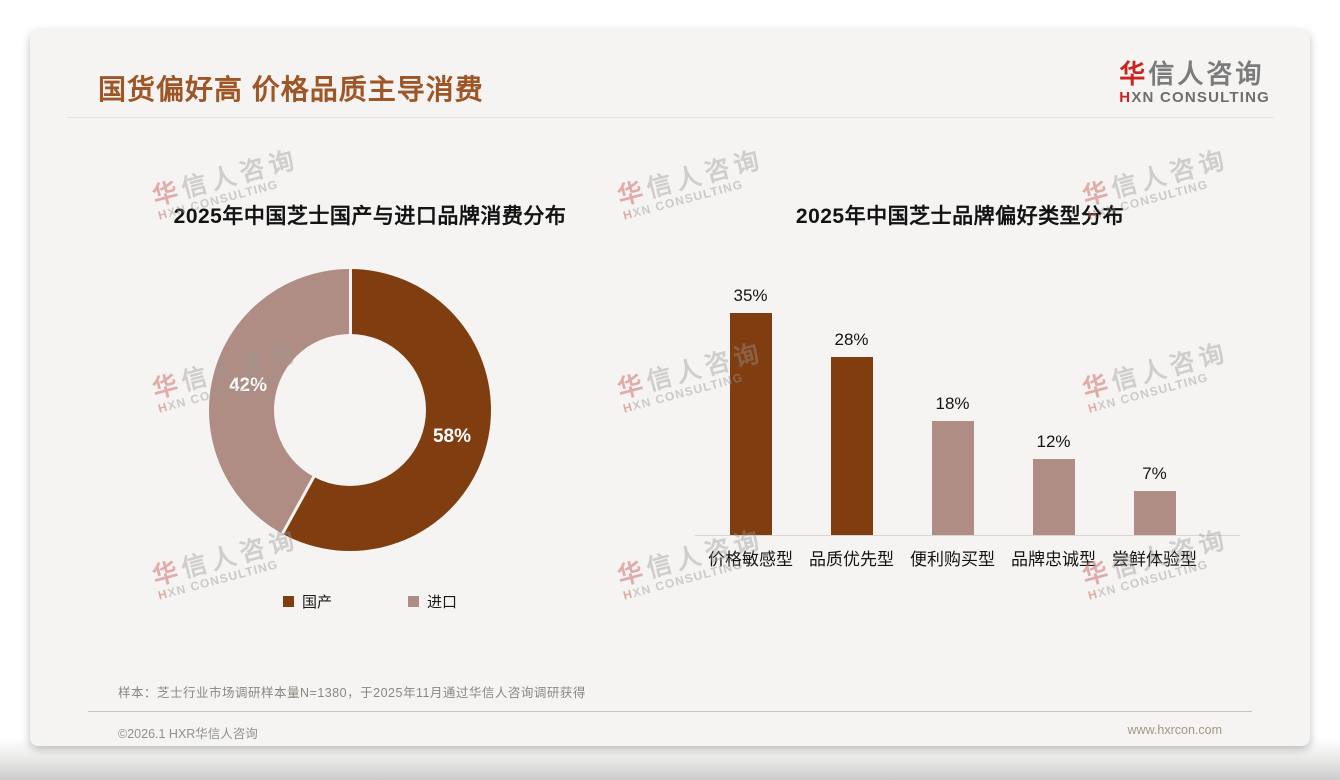  Describe the element at coordinates (291, 89) in the screenshot. I see `page-title: 国货偏好高 价格品质主导消费` at that location.